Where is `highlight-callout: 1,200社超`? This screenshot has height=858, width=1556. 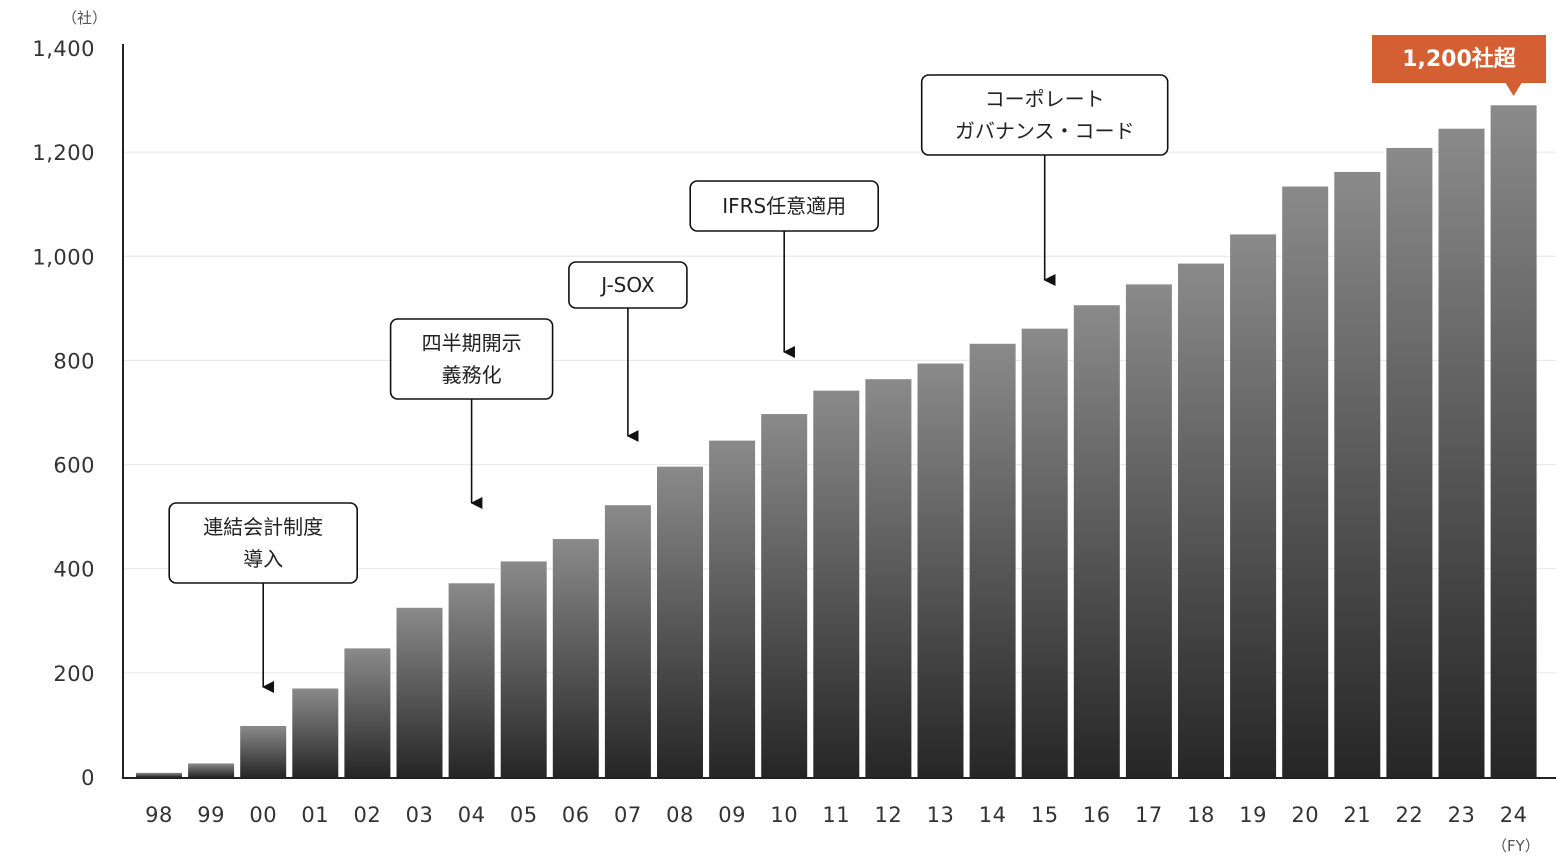
highlight-callout: 1,200社超 is located at coordinates (1459, 65).